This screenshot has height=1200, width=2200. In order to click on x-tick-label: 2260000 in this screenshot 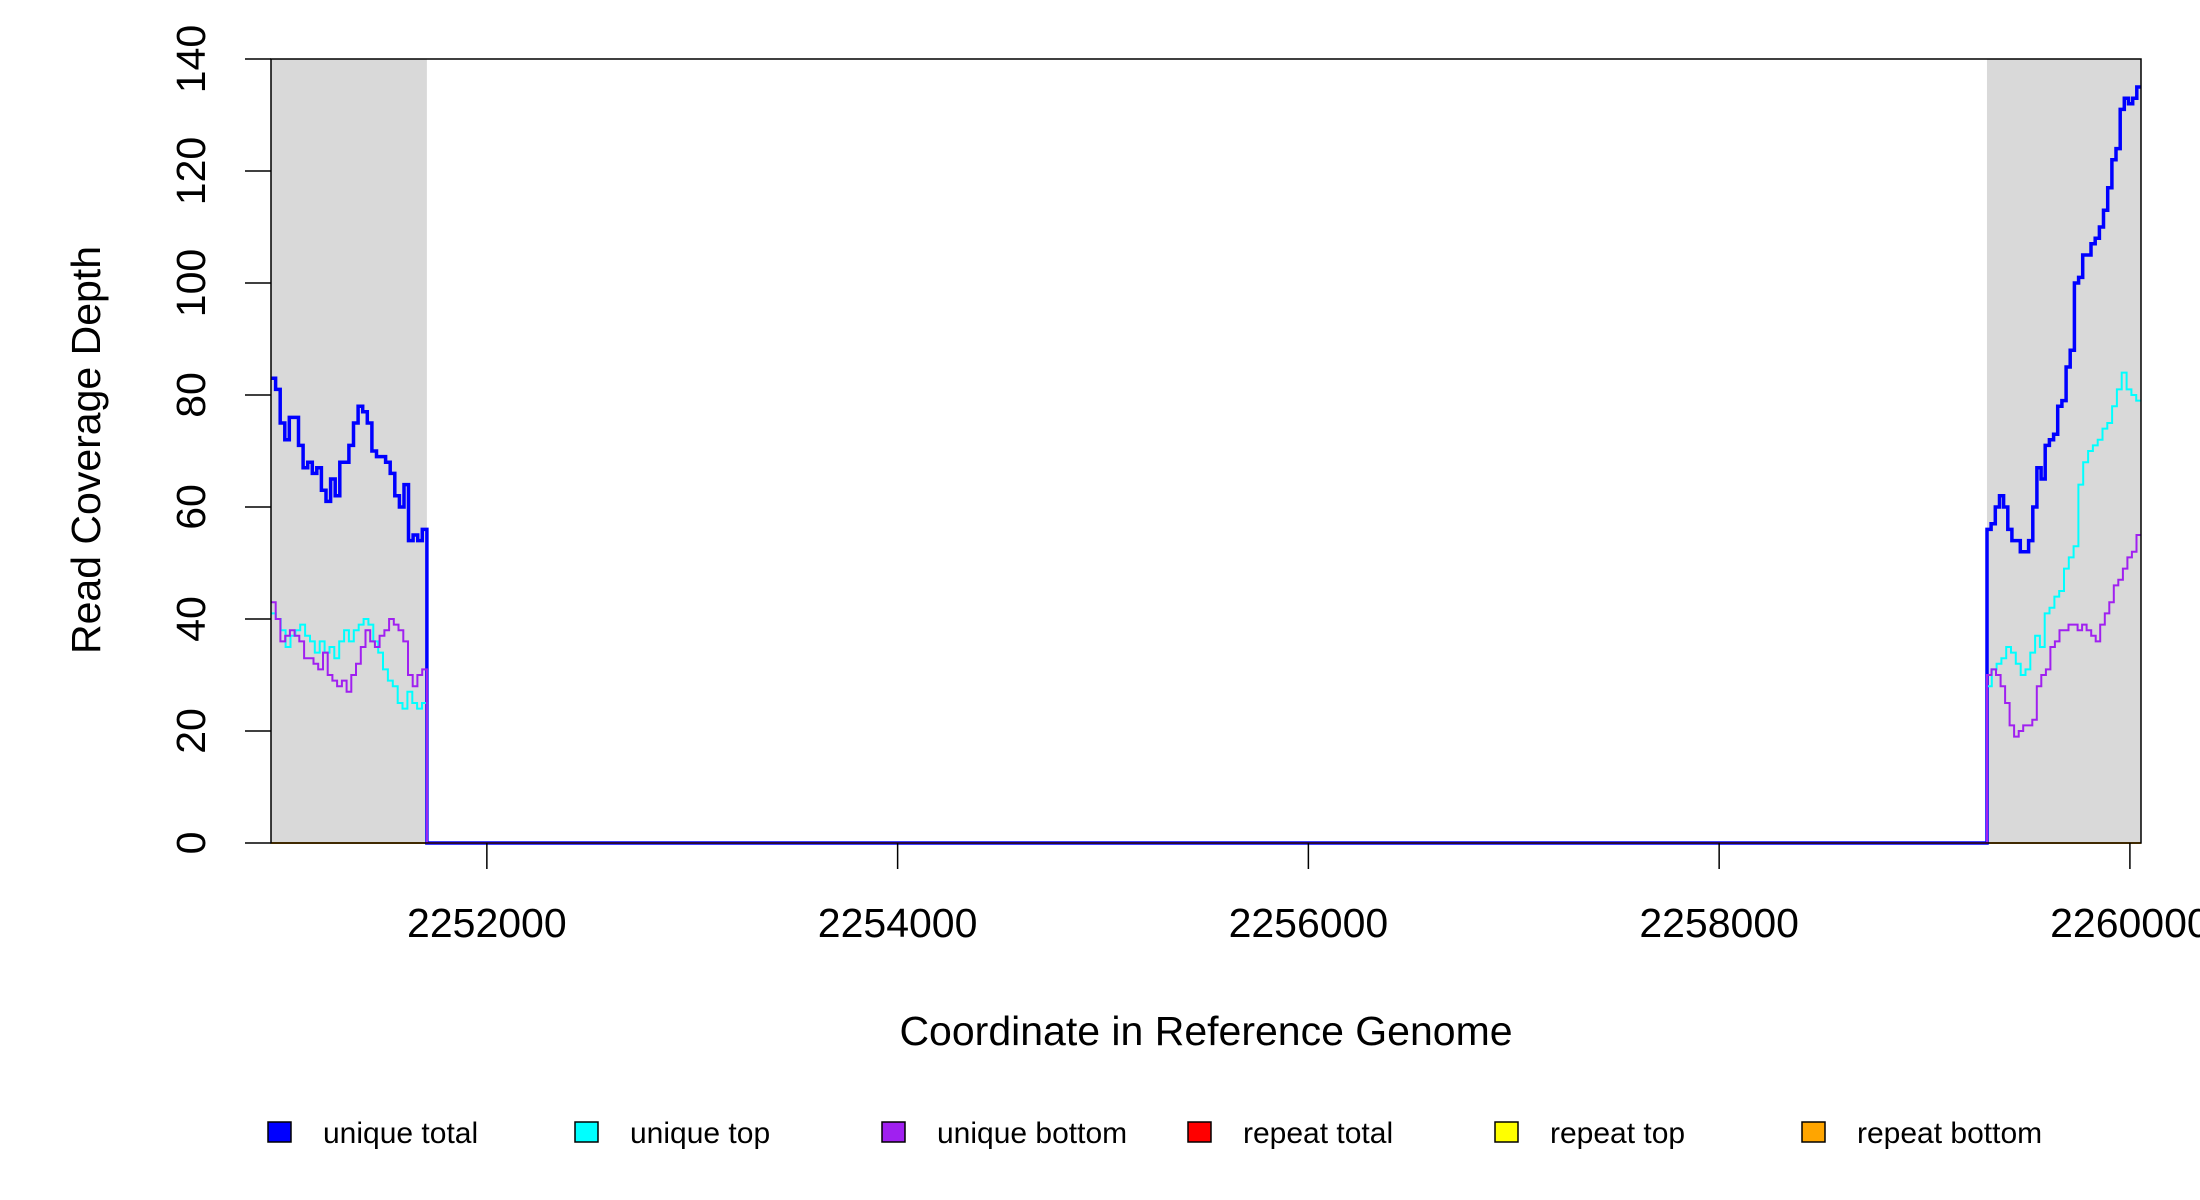, I will do `click(2125, 923)`.